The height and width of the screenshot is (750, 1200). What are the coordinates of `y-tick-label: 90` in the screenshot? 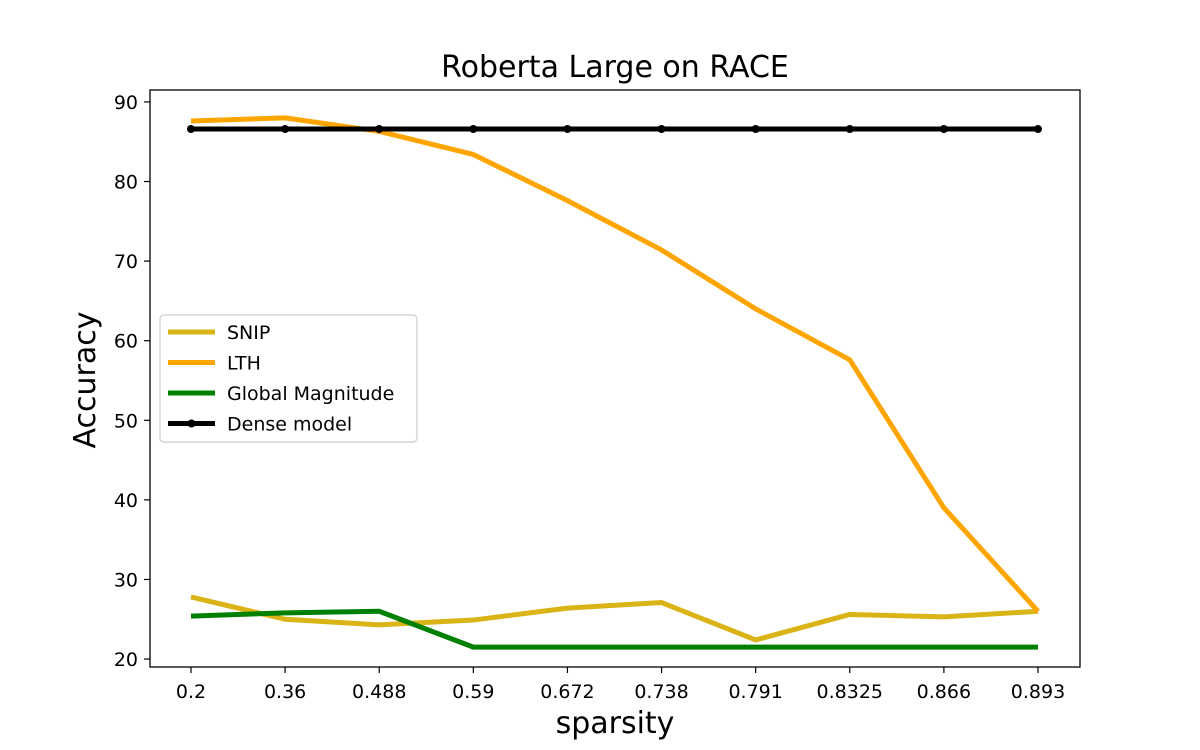 It's located at (126, 103).